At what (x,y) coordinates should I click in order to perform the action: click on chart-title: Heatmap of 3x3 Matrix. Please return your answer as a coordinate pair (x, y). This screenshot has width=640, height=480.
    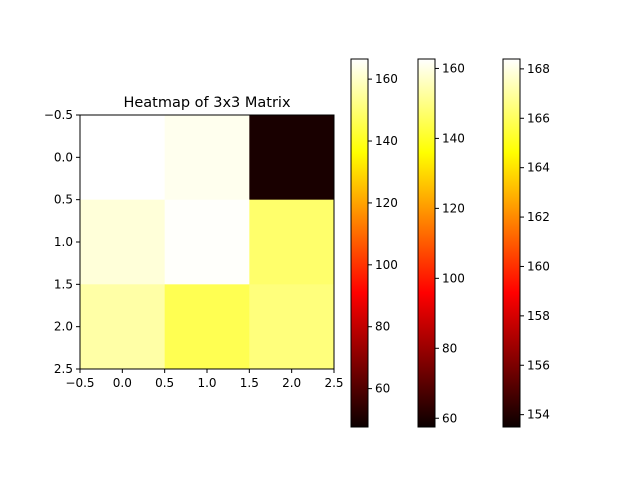
    Looking at the image, I should click on (207, 103).